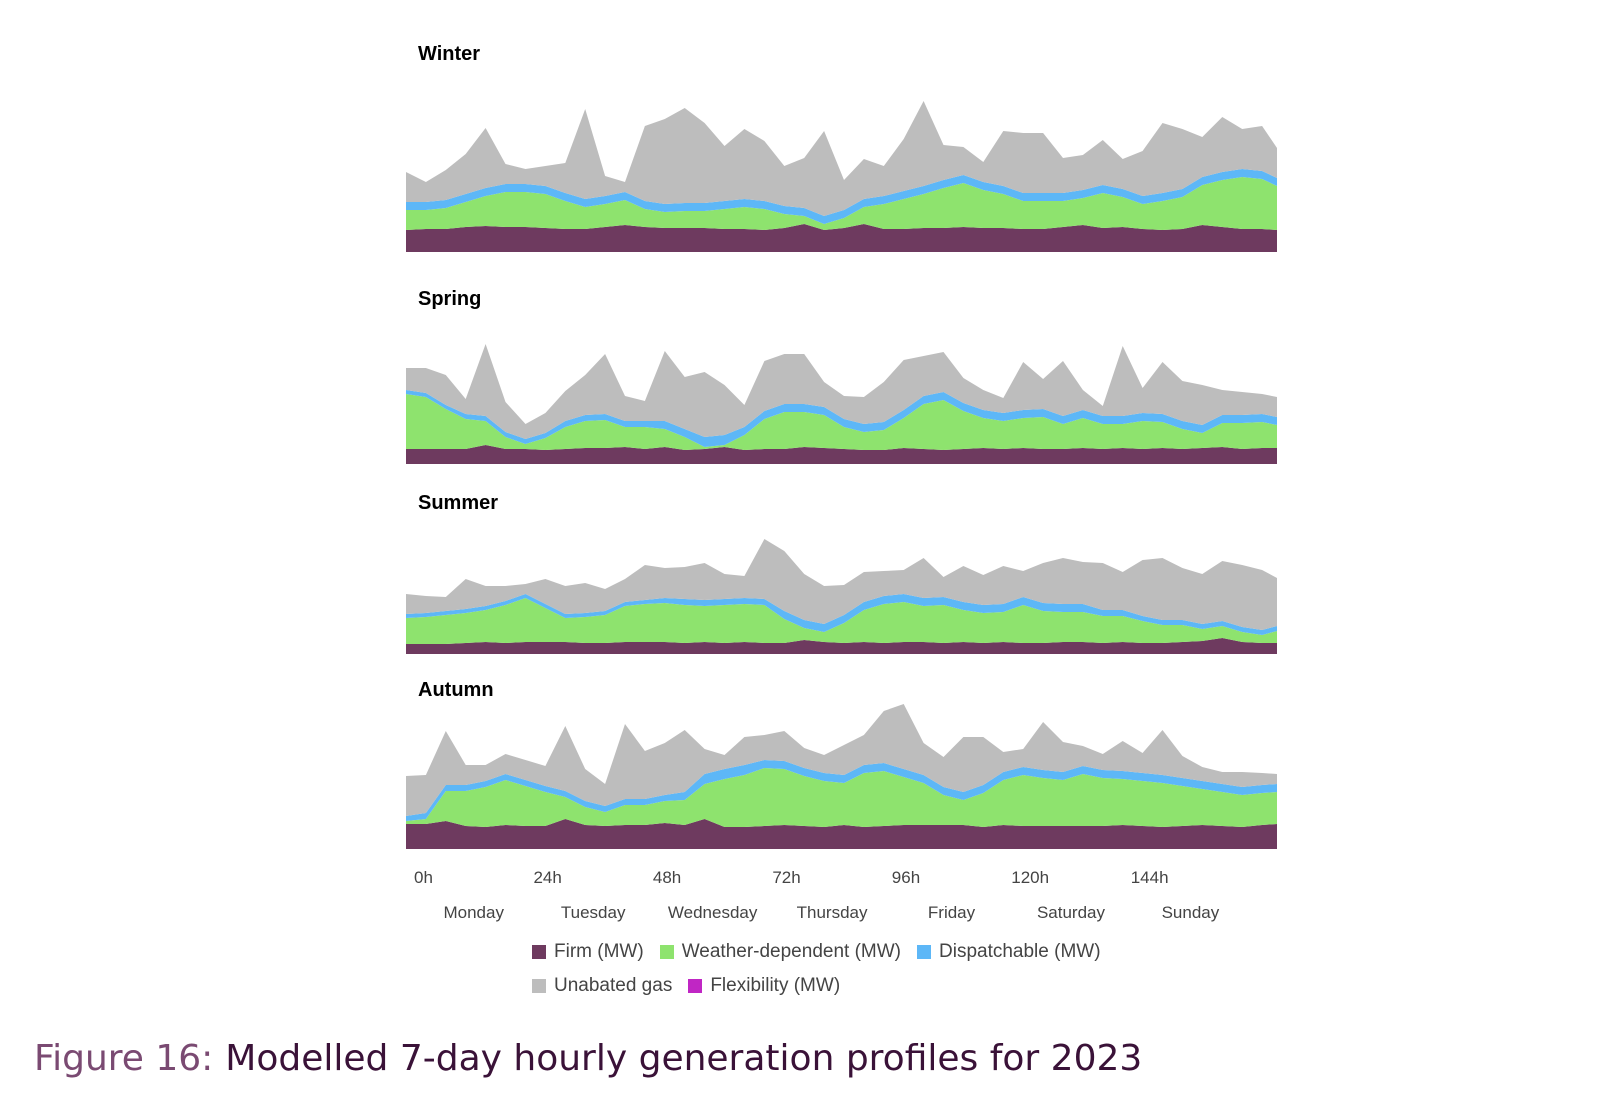 The height and width of the screenshot is (1103, 1616). I want to click on area-firm-summer, so click(841, 646).